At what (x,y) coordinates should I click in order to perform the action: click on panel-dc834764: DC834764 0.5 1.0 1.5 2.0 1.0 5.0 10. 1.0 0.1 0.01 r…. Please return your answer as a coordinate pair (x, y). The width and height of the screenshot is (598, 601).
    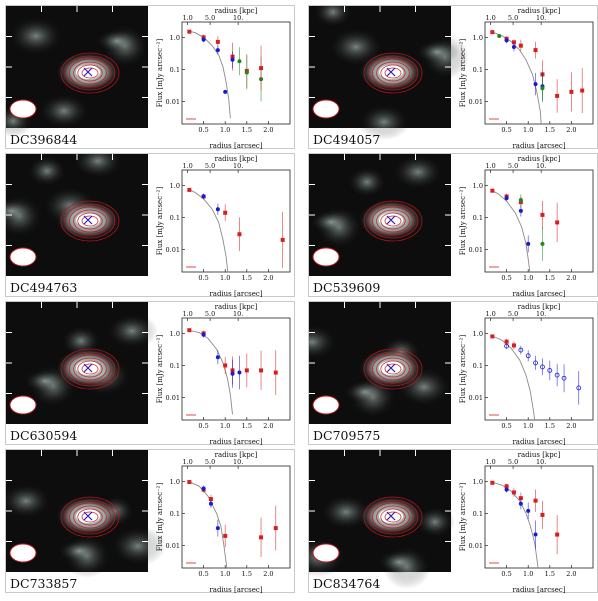
    Looking at the image, I should click on (453, 521).